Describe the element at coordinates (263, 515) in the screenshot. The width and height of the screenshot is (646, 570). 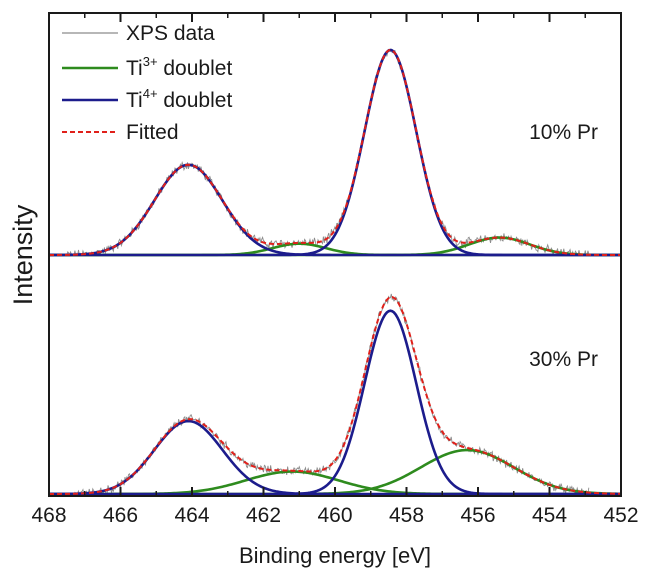
I see `x-tick-label: 462` at that location.